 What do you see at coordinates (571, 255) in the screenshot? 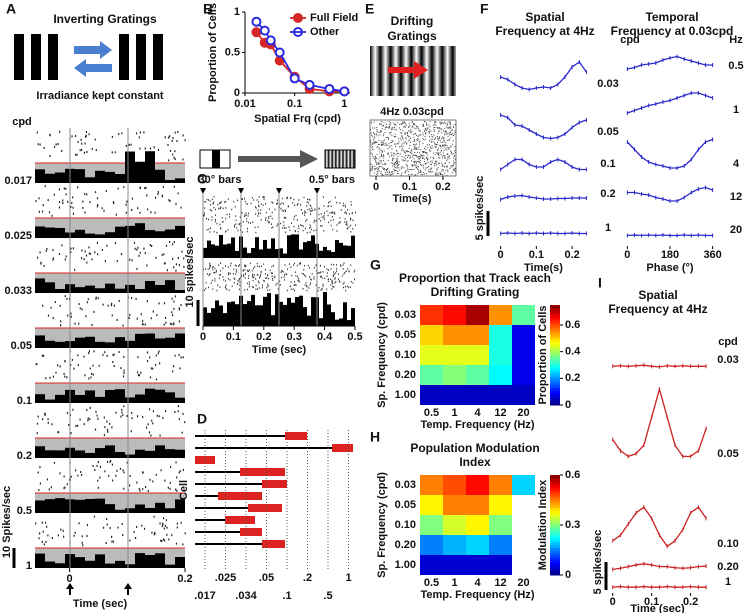
I see `x-tick-label: 0.2` at bounding box center [571, 255].